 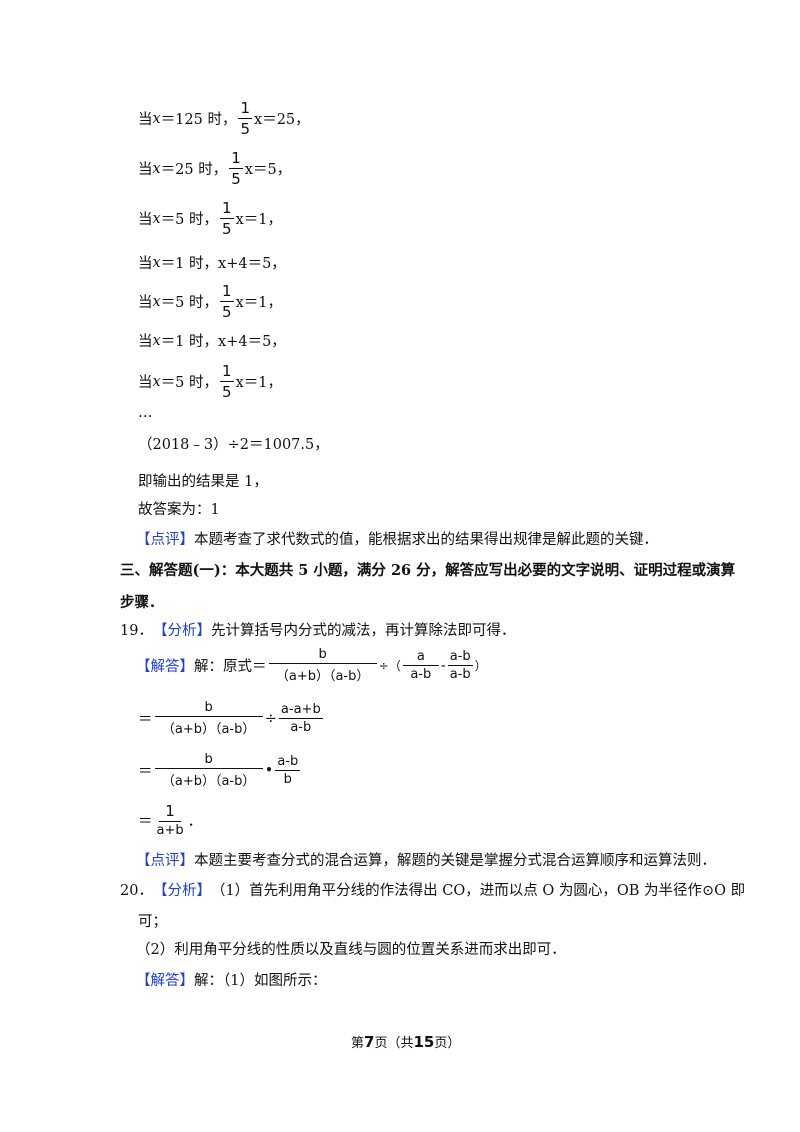 I want to click on fraction: a-b a-b, so click(x=460, y=665).